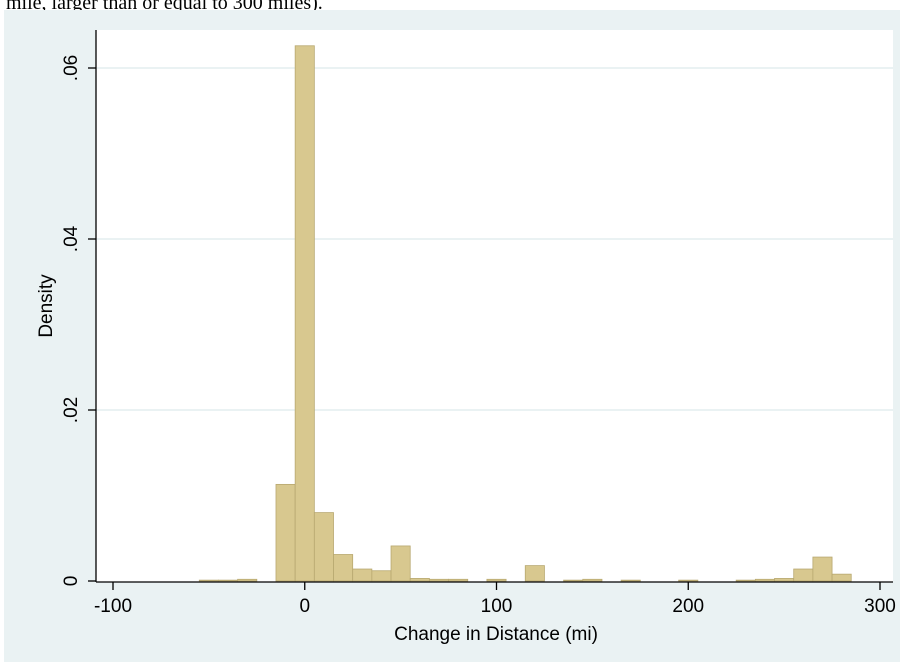  Describe the element at coordinates (71, 581) in the screenshot. I see `y-tick-label: 0` at that location.